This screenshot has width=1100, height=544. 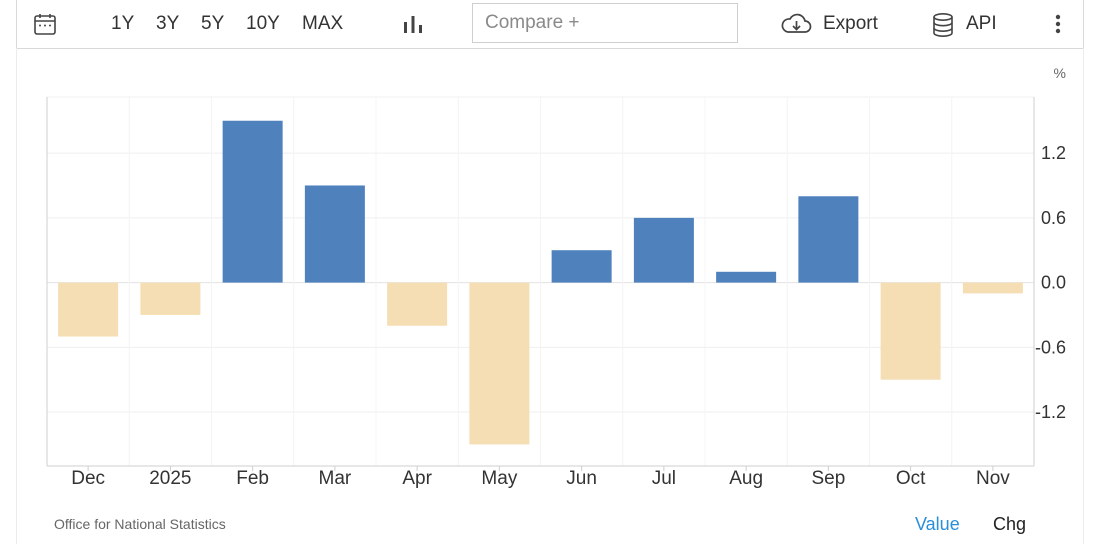 What do you see at coordinates (746, 478) in the screenshot?
I see `x-tick-label: Aug` at bounding box center [746, 478].